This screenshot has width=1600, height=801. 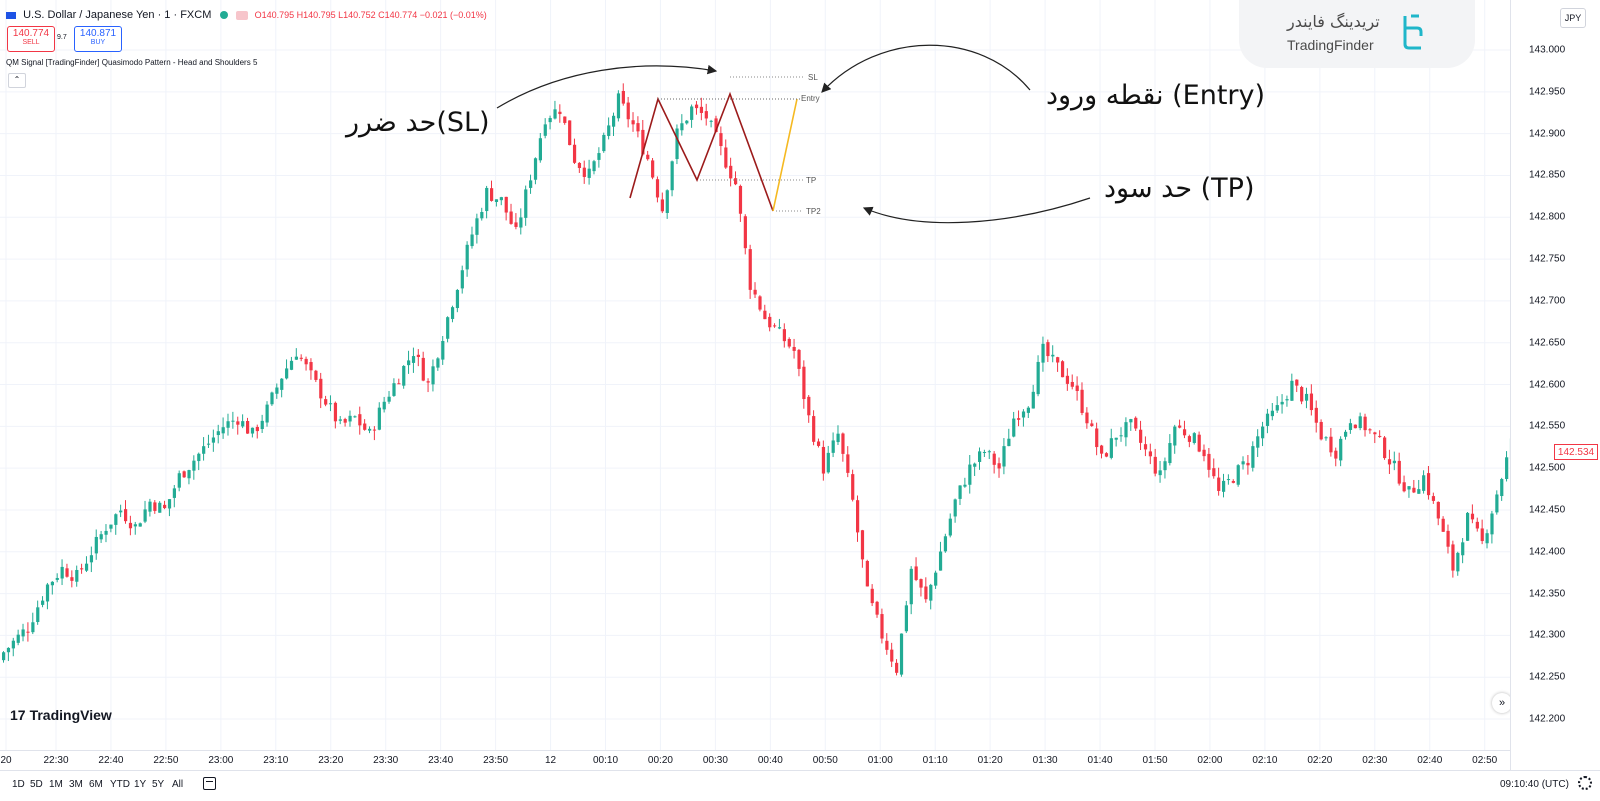 I want to click on sell-button: 140.774 SELL, so click(x=31, y=39).